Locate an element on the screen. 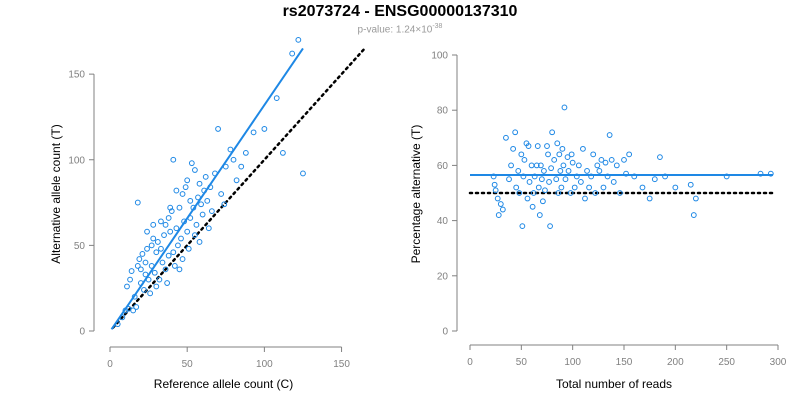  chart-title: rs2073724 - ENSG00000137310 is located at coordinates (400, 11).